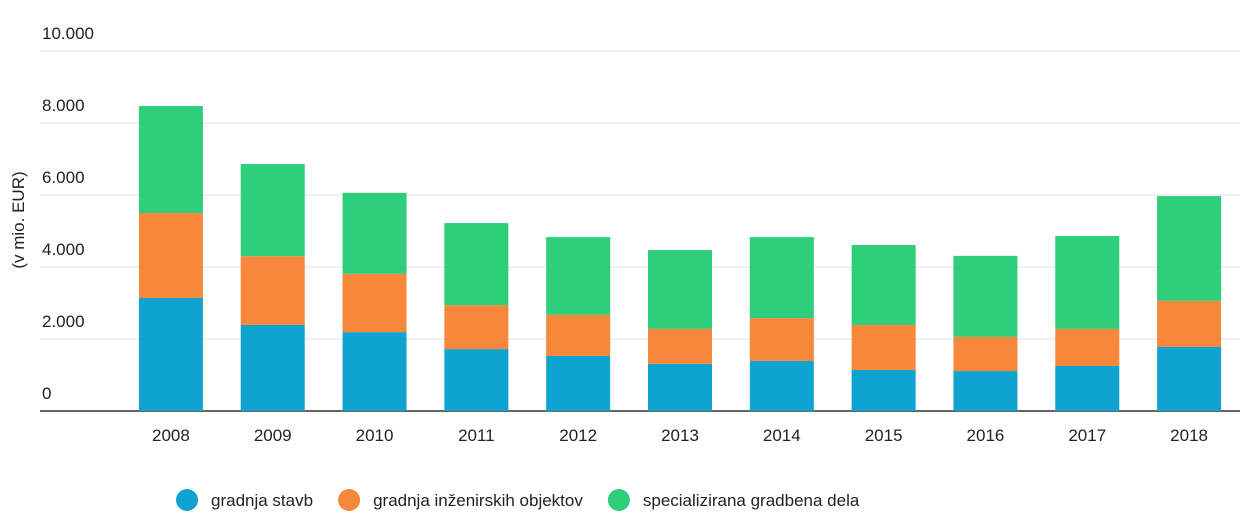 This screenshot has width=1257, height=521. What do you see at coordinates (986, 435) in the screenshot?
I see `x-tick-label: 2016` at bounding box center [986, 435].